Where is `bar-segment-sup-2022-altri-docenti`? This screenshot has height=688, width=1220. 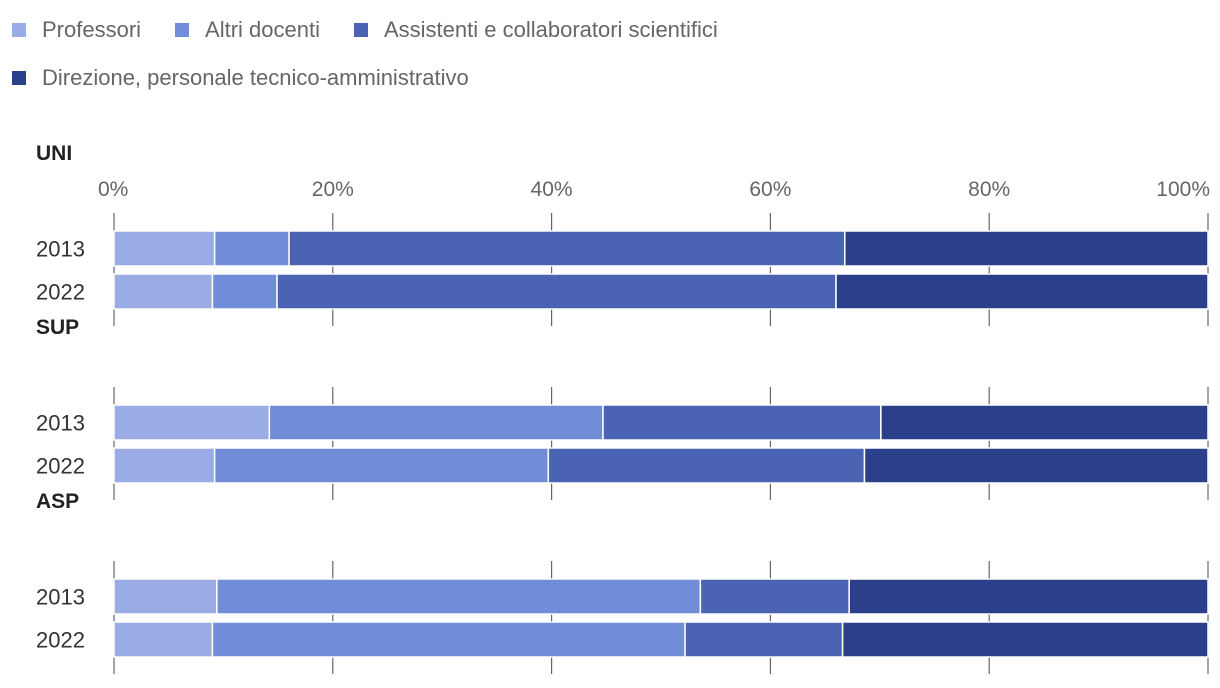 bar-segment-sup-2022-altri-docenti is located at coordinates (381, 465).